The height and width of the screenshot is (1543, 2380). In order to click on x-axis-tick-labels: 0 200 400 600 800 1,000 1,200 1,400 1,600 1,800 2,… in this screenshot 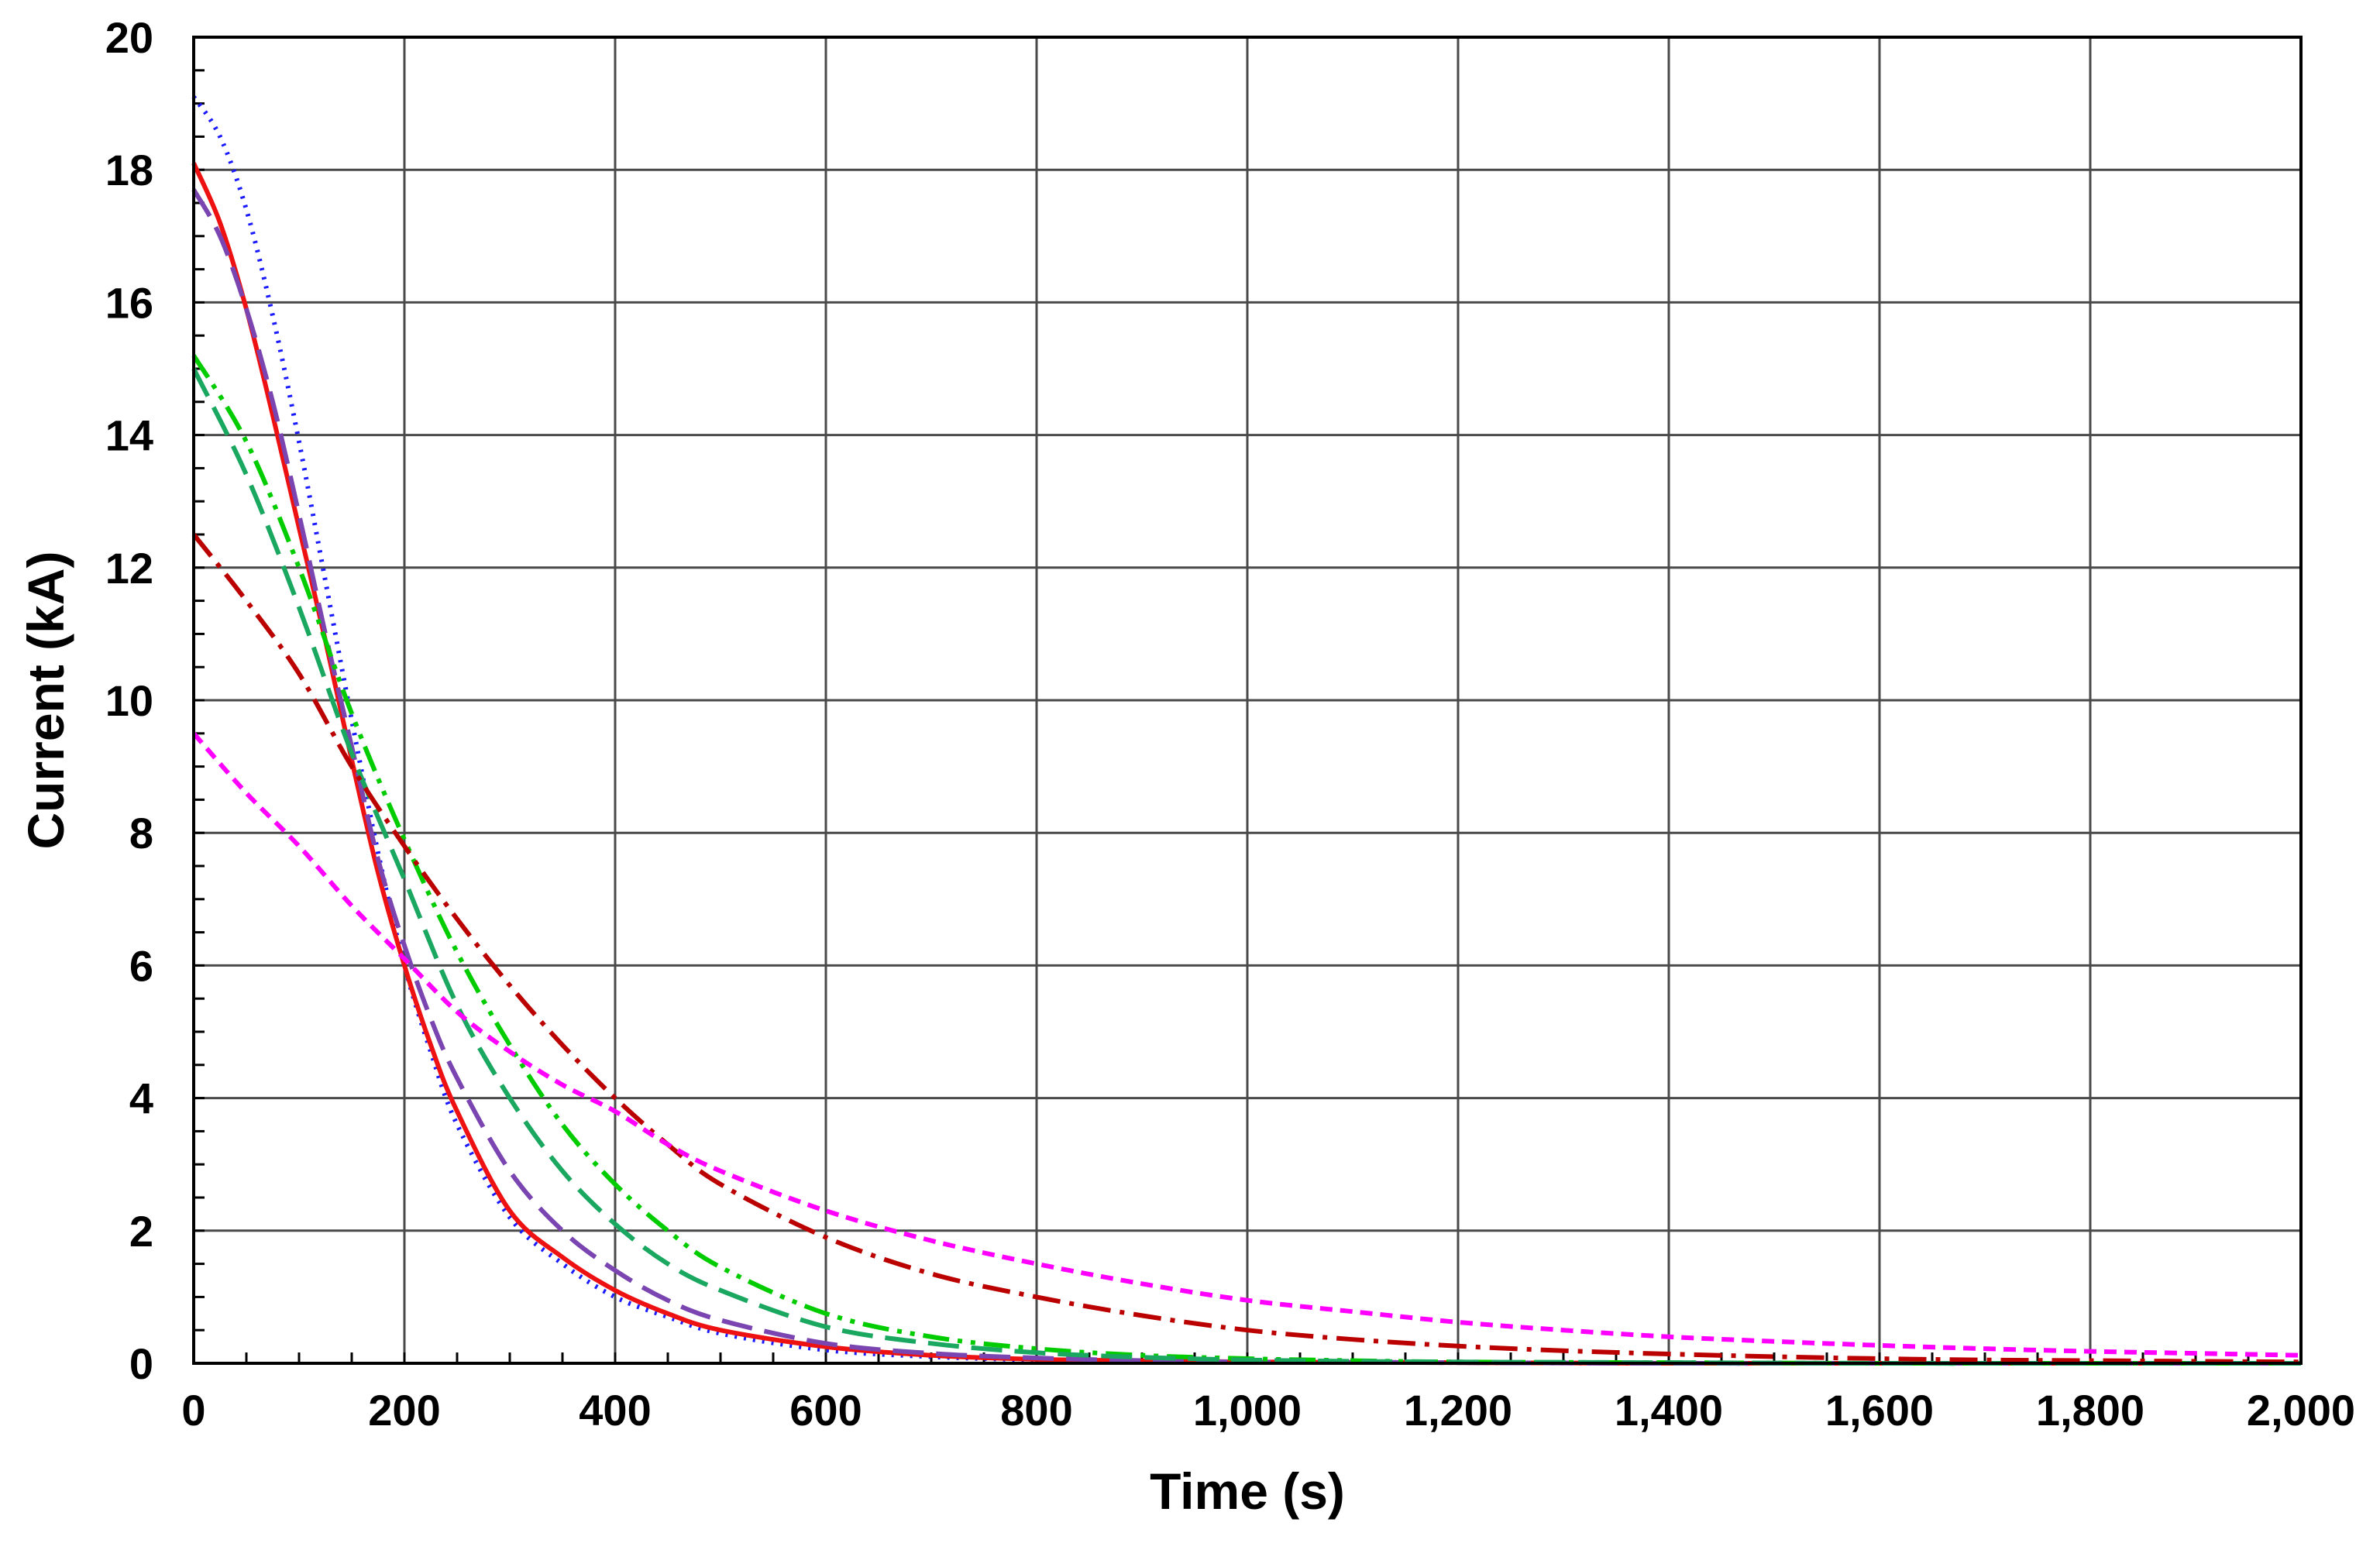, I will do `click(1268, 1410)`.